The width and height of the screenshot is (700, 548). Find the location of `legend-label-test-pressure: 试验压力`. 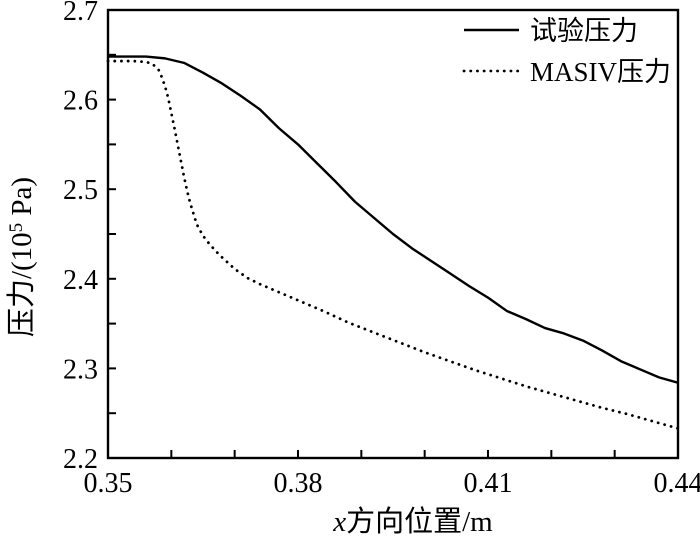

legend-label-test-pressure: 试验压力 is located at coordinates (584, 31).